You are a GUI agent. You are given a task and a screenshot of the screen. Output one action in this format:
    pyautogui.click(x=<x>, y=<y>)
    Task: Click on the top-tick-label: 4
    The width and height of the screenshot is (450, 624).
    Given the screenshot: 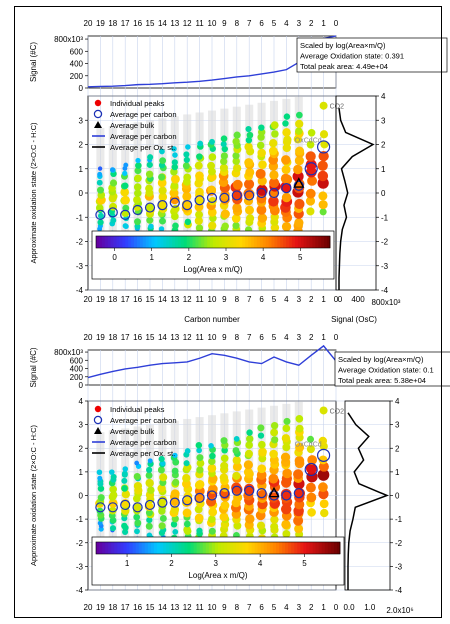 What is the action you would take?
    pyautogui.click(x=286, y=337)
    